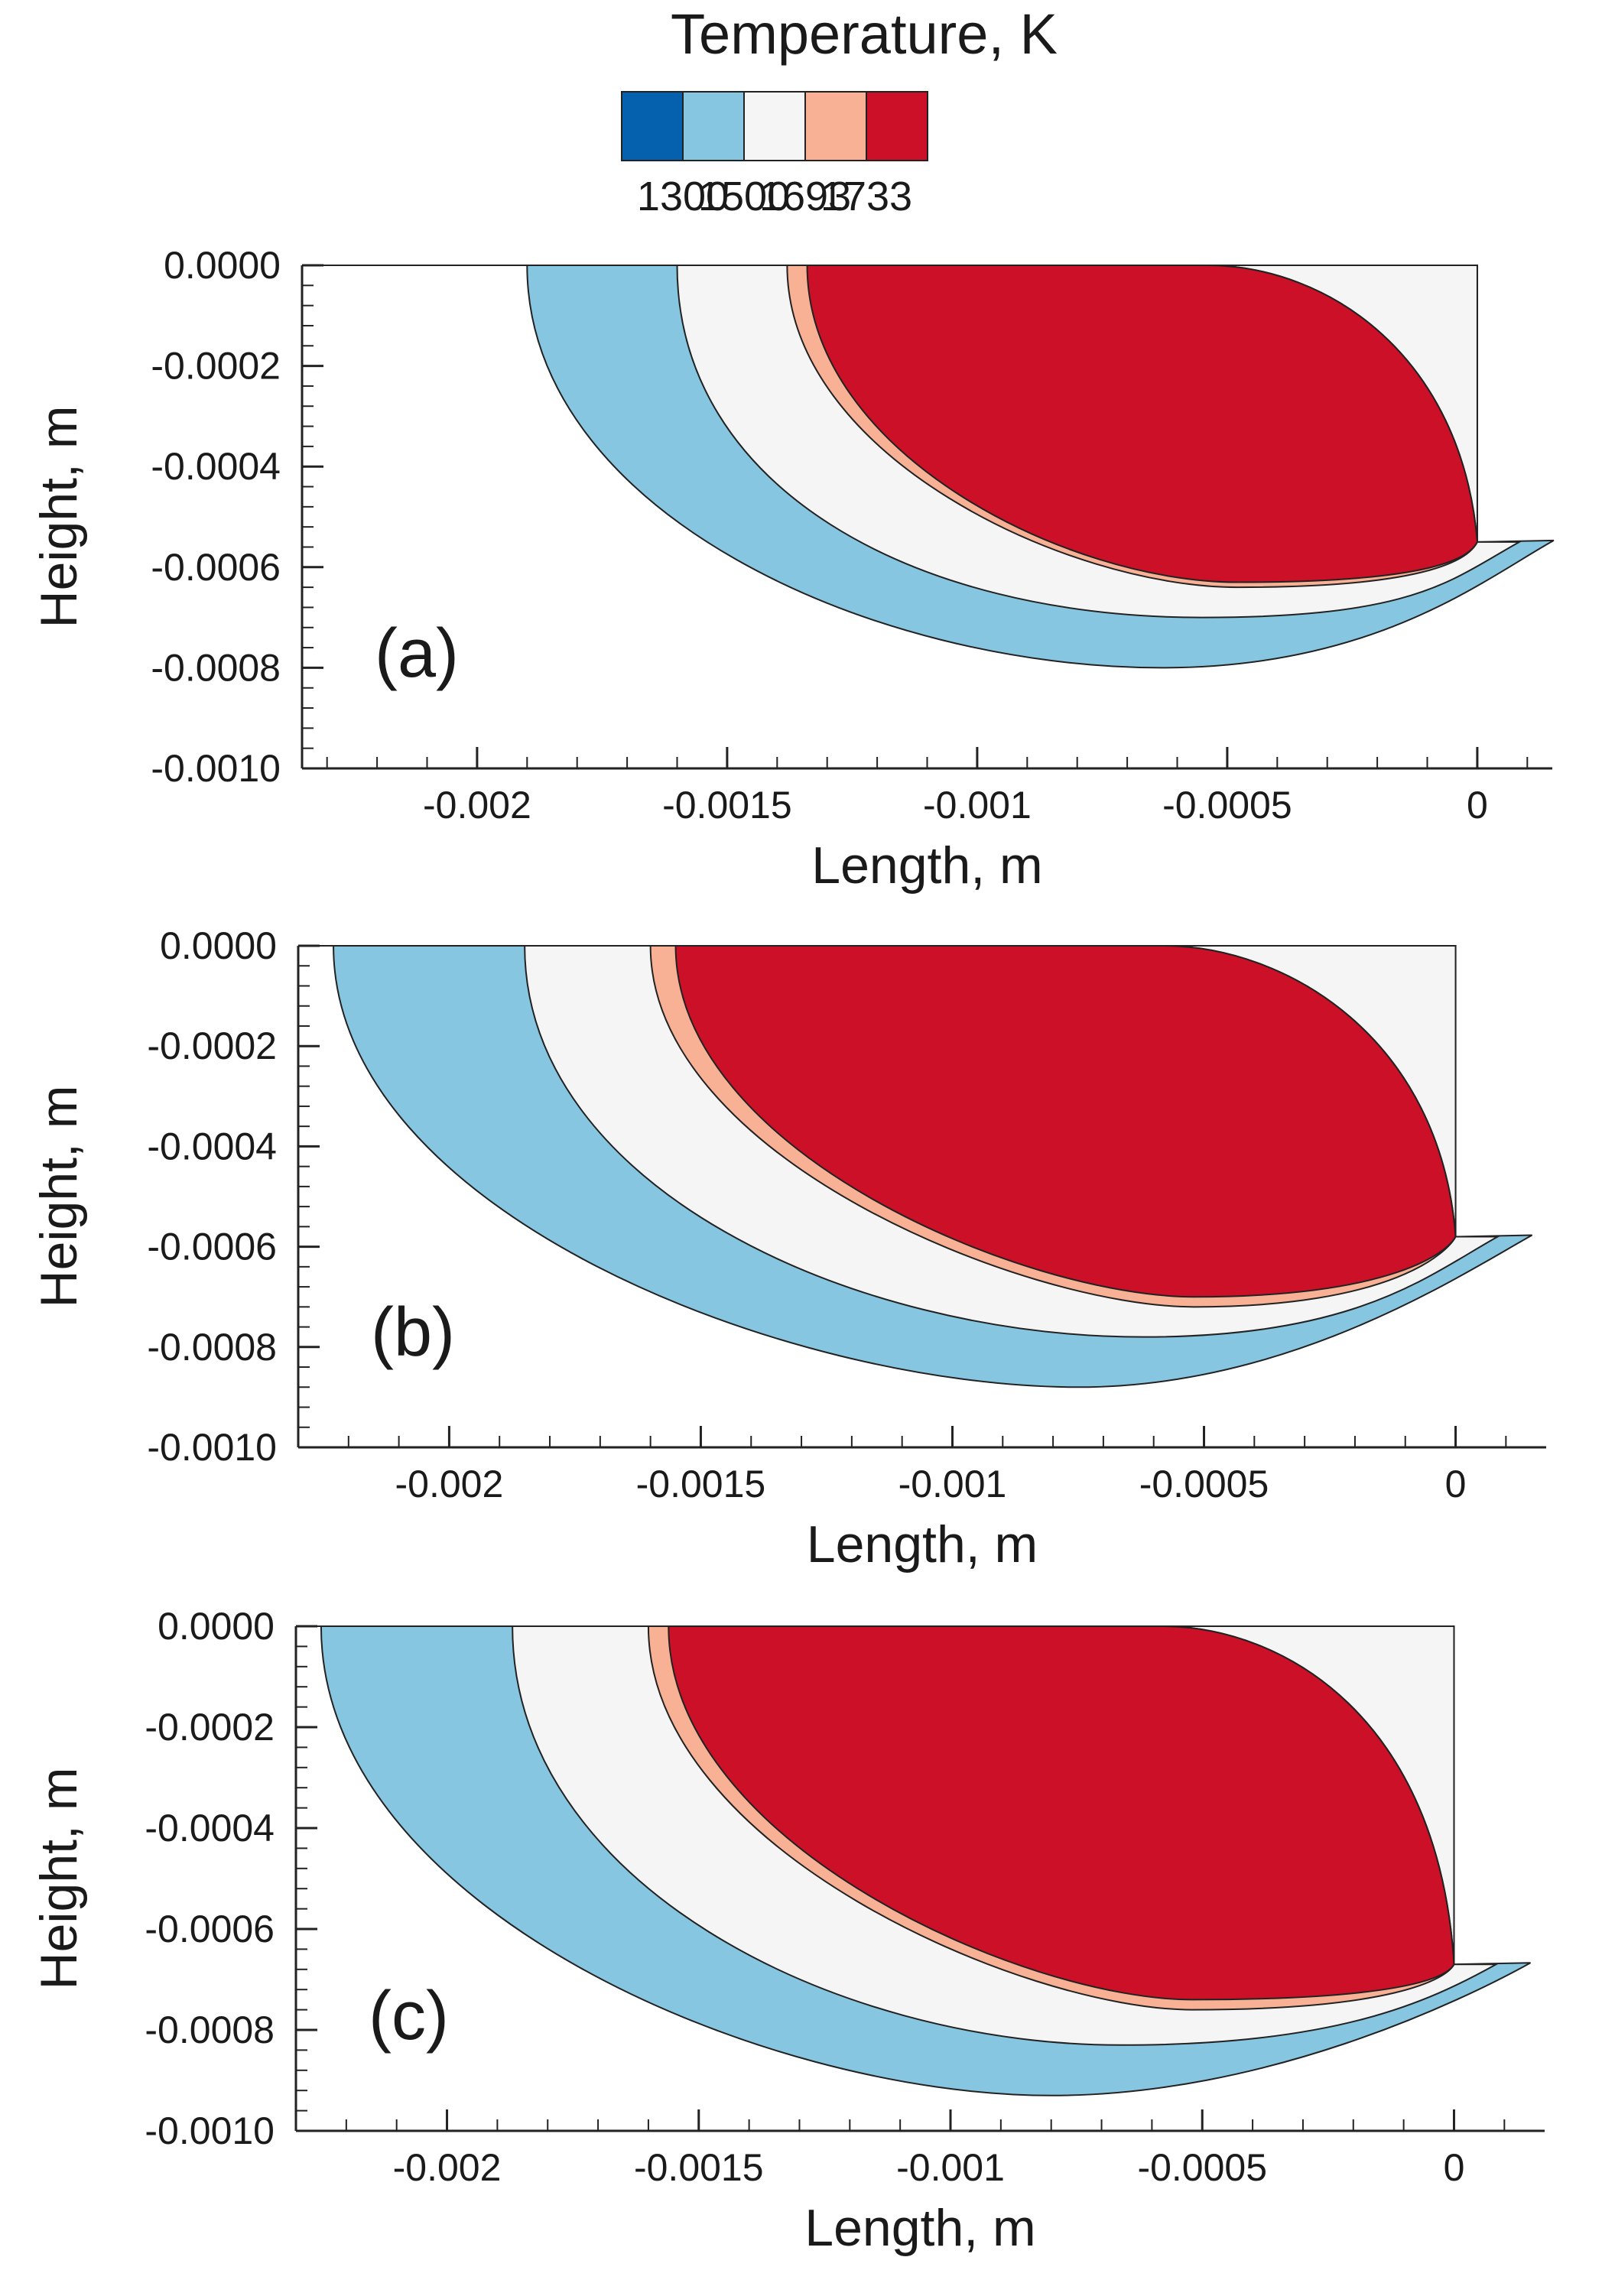  Describe the element at coordinates (744, 196) in the screenshot. I see `colorbar-tick-label: 1500` at that location.